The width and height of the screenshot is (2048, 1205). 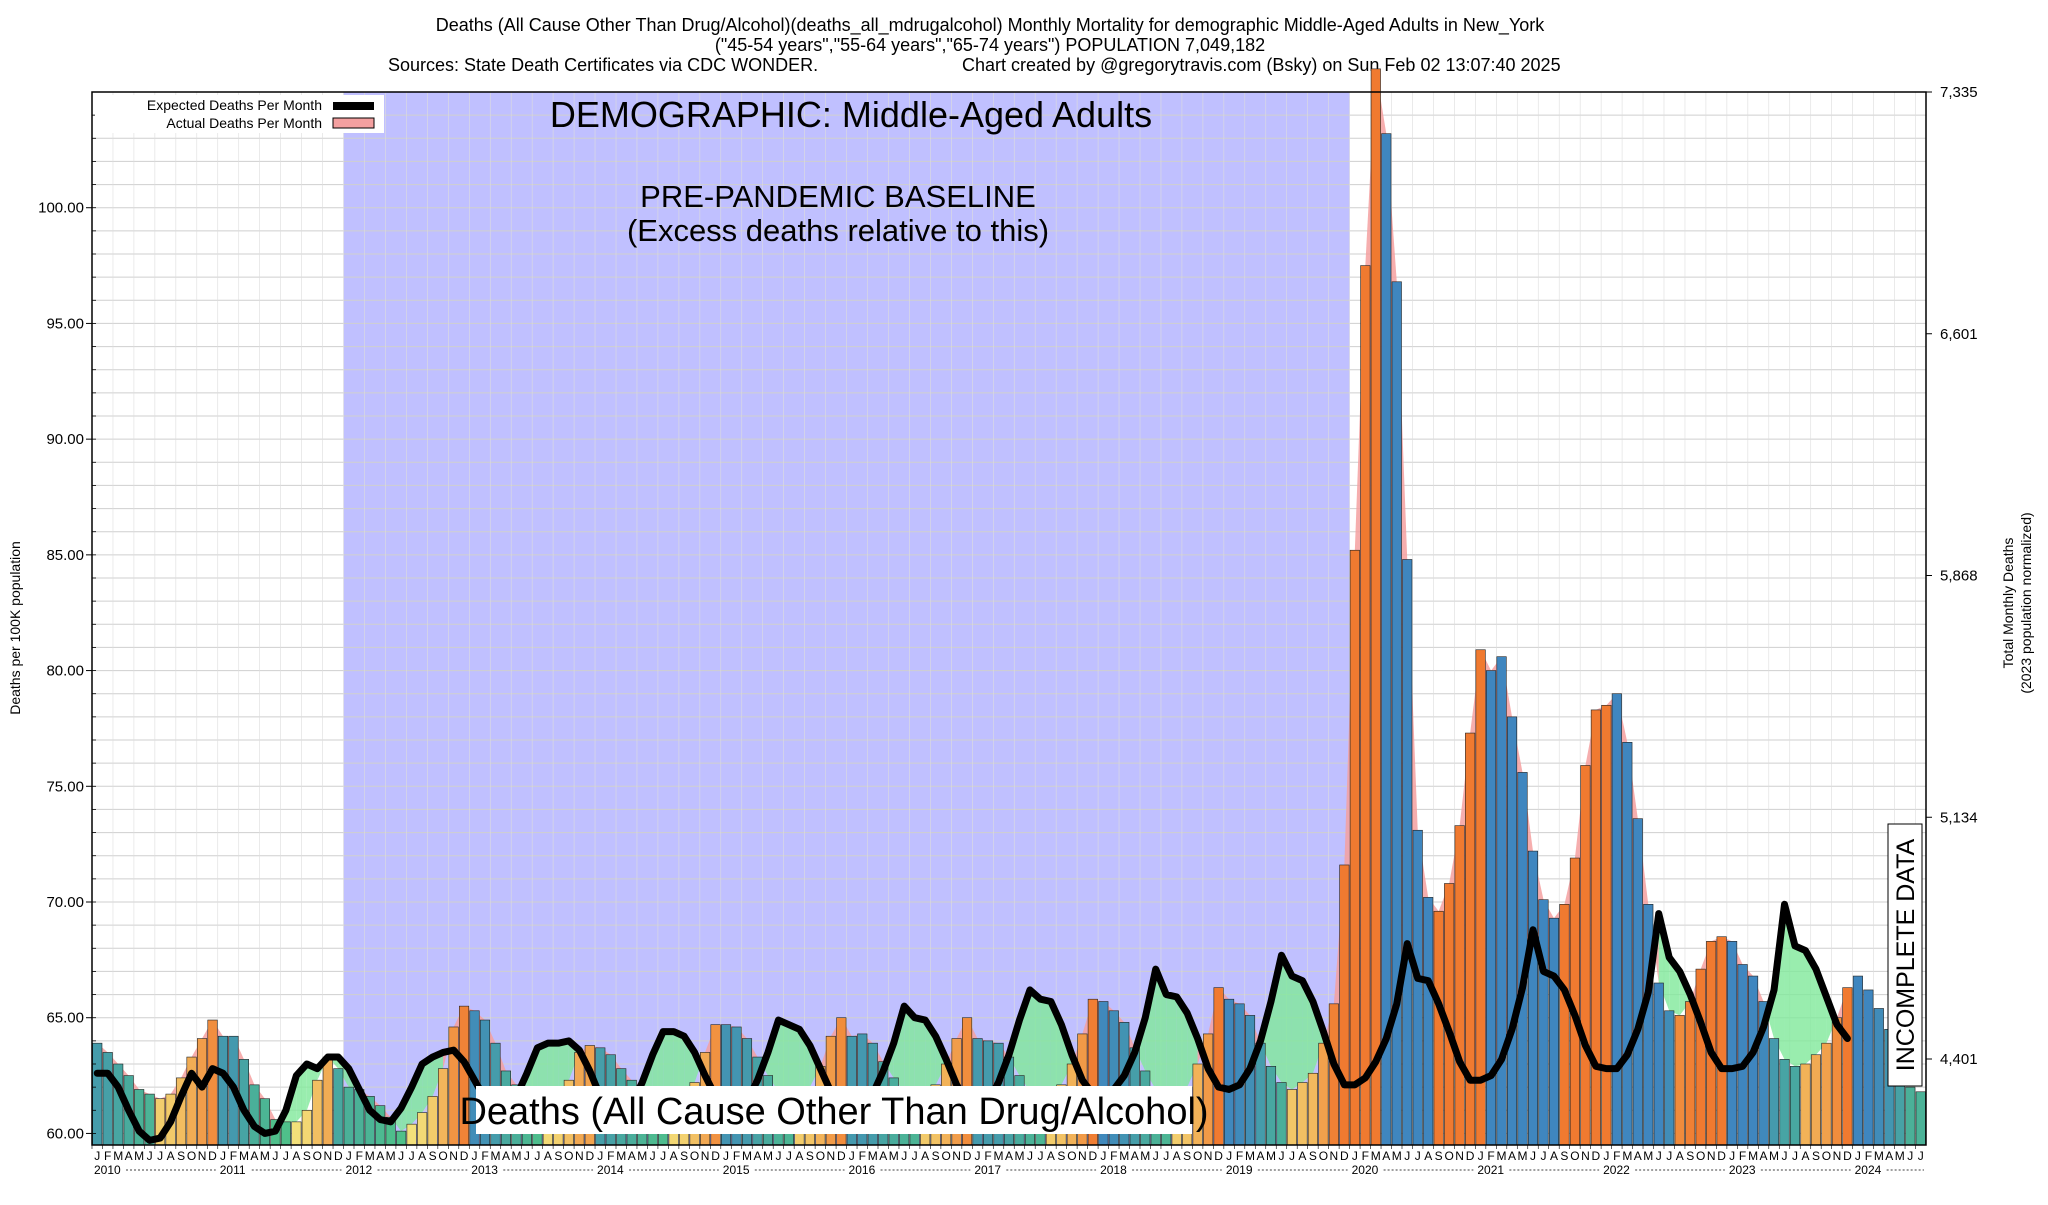 What do you see at coordinates (1742, 1170) in the screenshot?
I see `x-year-label: 2023` at bounding box center [1742, 1170].